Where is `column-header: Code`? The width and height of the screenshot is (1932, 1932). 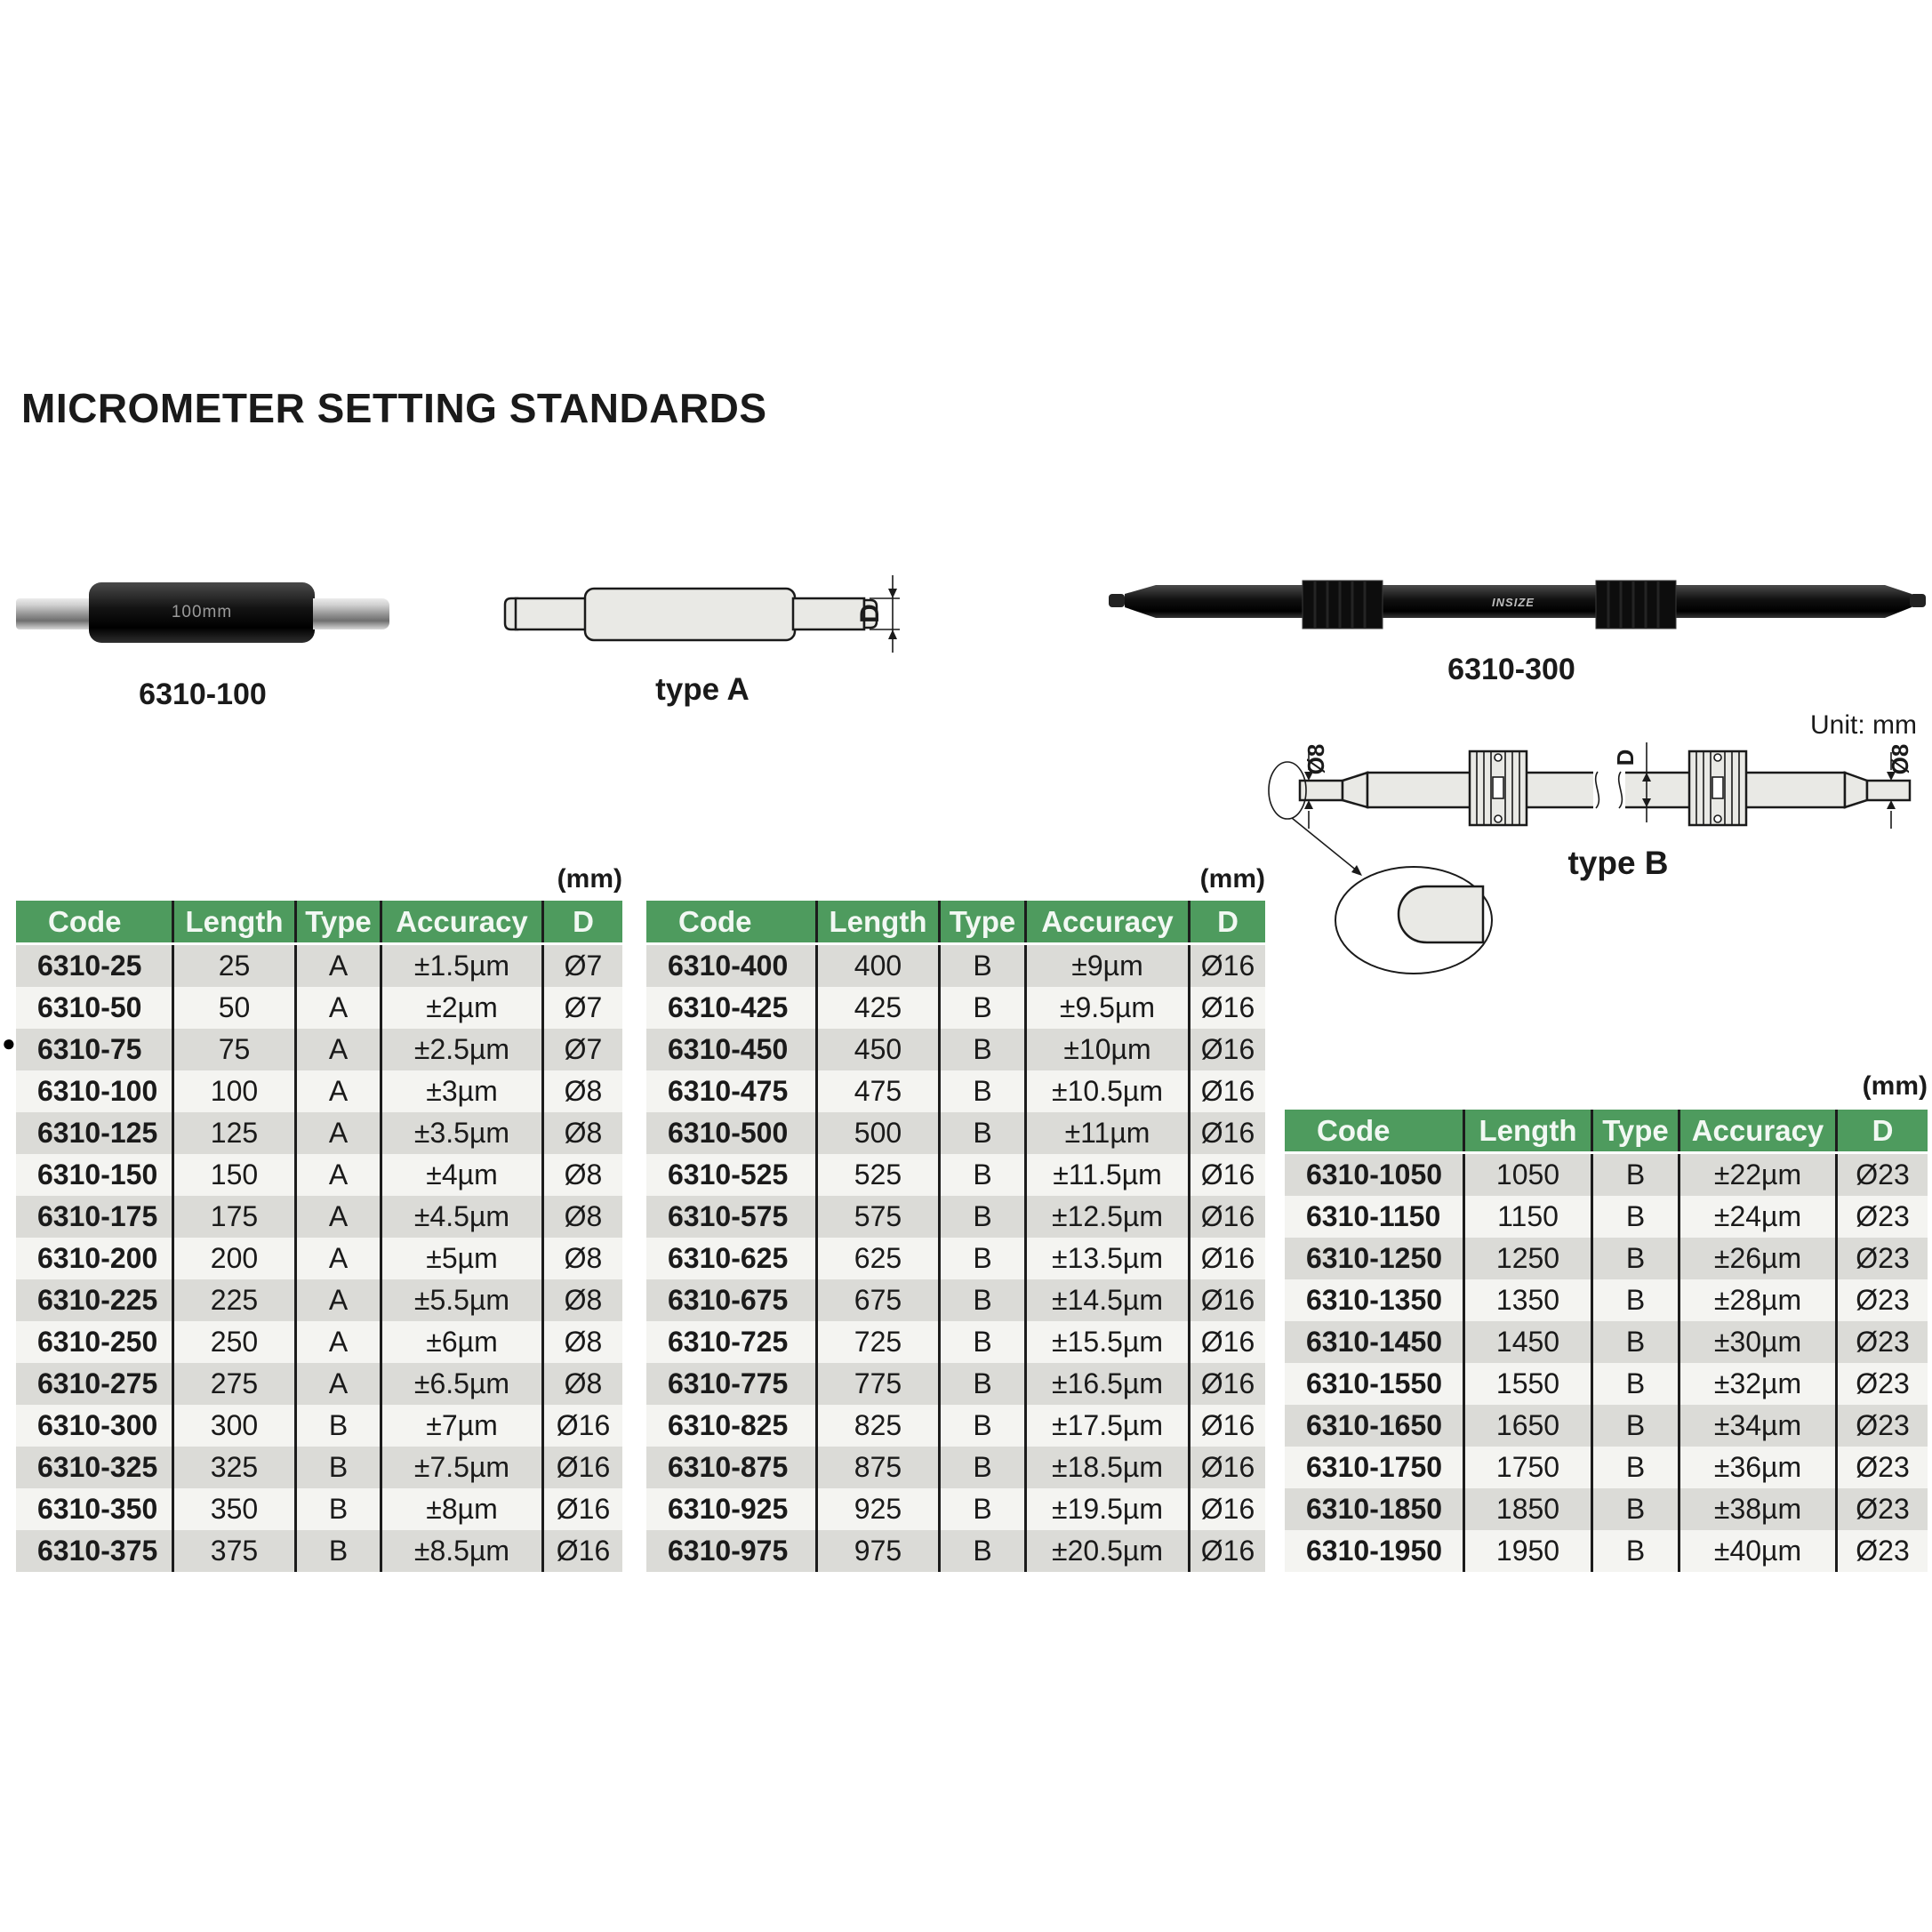 column-header: Code is located at coordinates (95, 922).